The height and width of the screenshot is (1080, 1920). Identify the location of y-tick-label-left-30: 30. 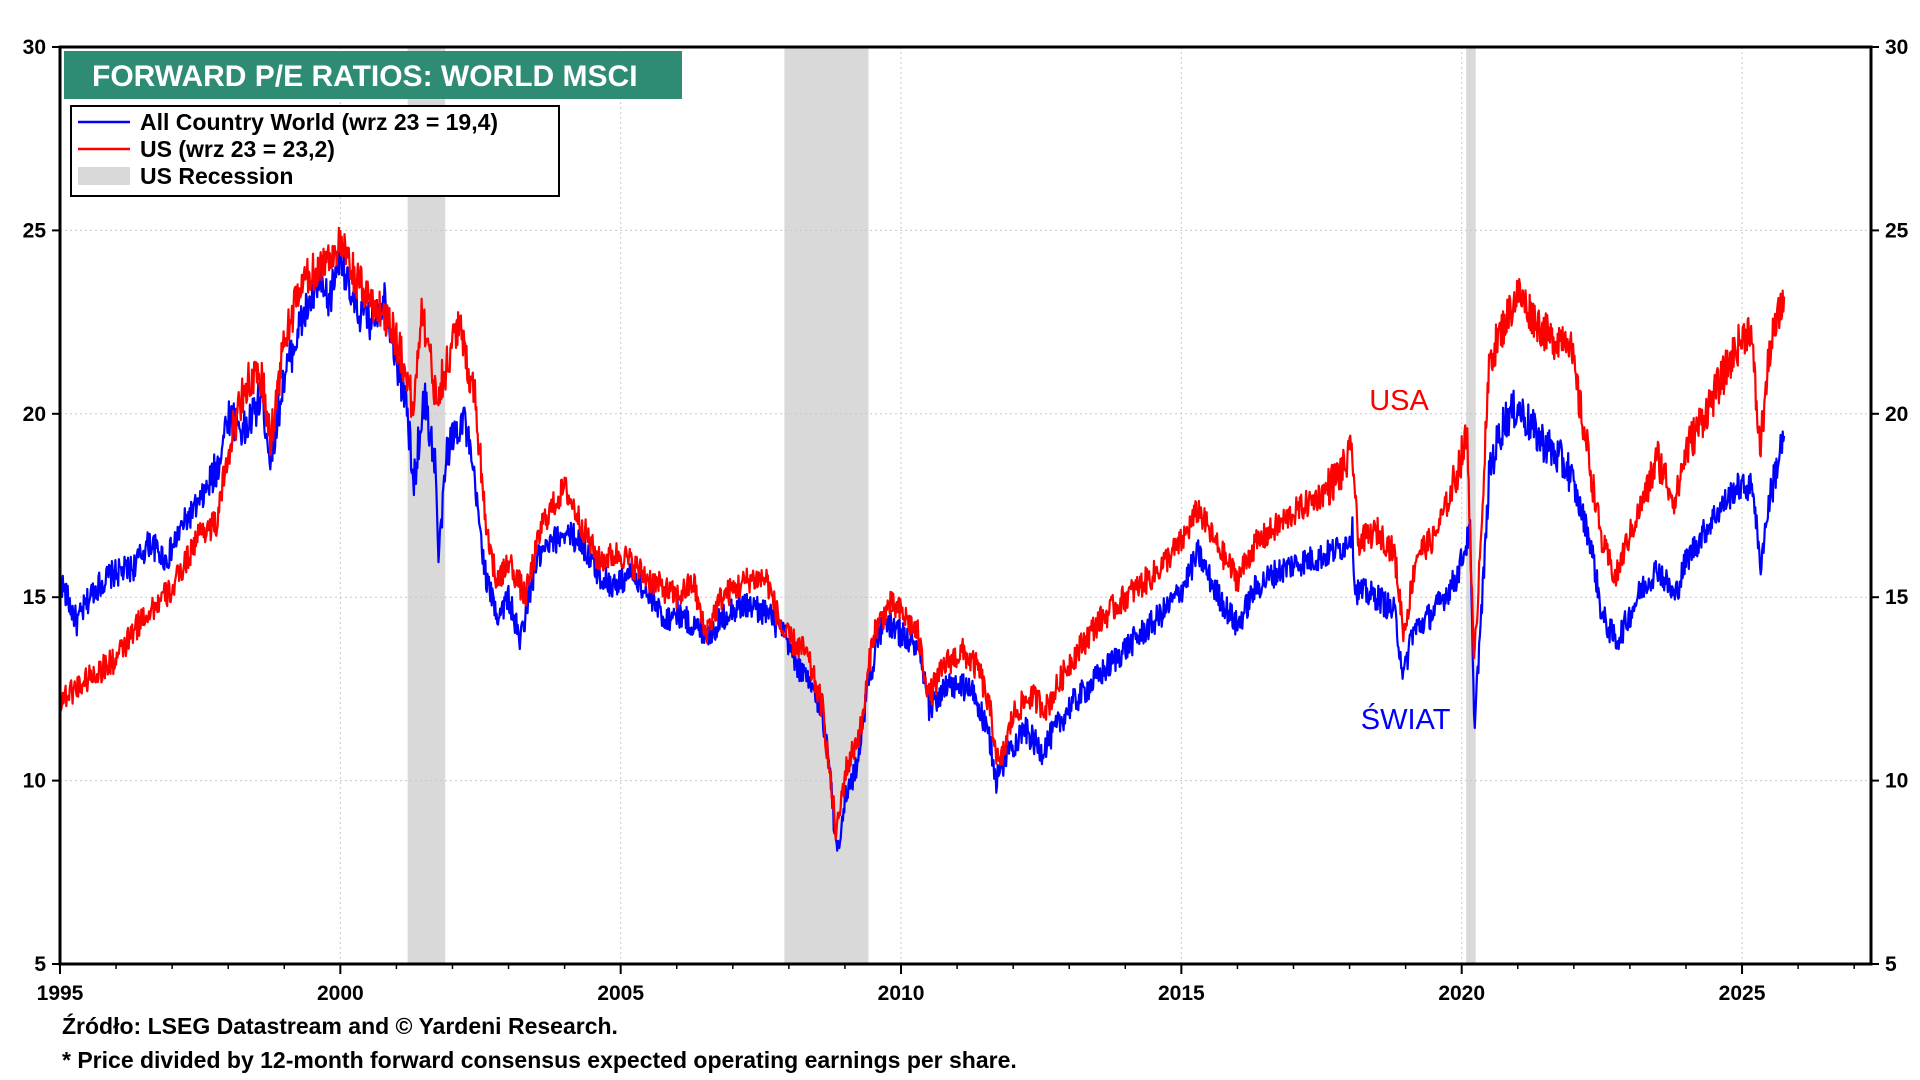
(34, 47).